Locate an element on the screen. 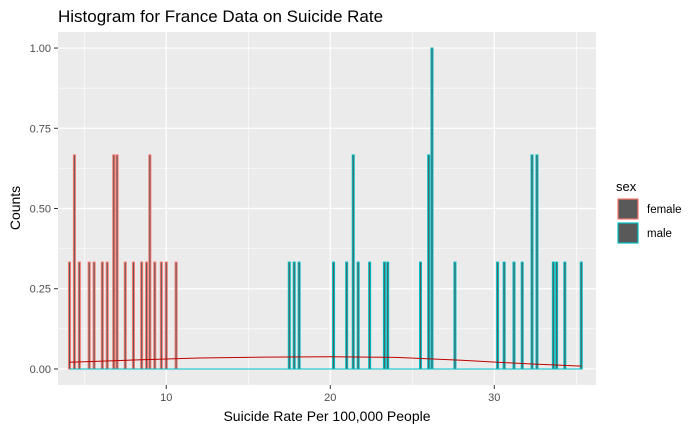  legend-item-female: female is located at coordinates (649, 209).